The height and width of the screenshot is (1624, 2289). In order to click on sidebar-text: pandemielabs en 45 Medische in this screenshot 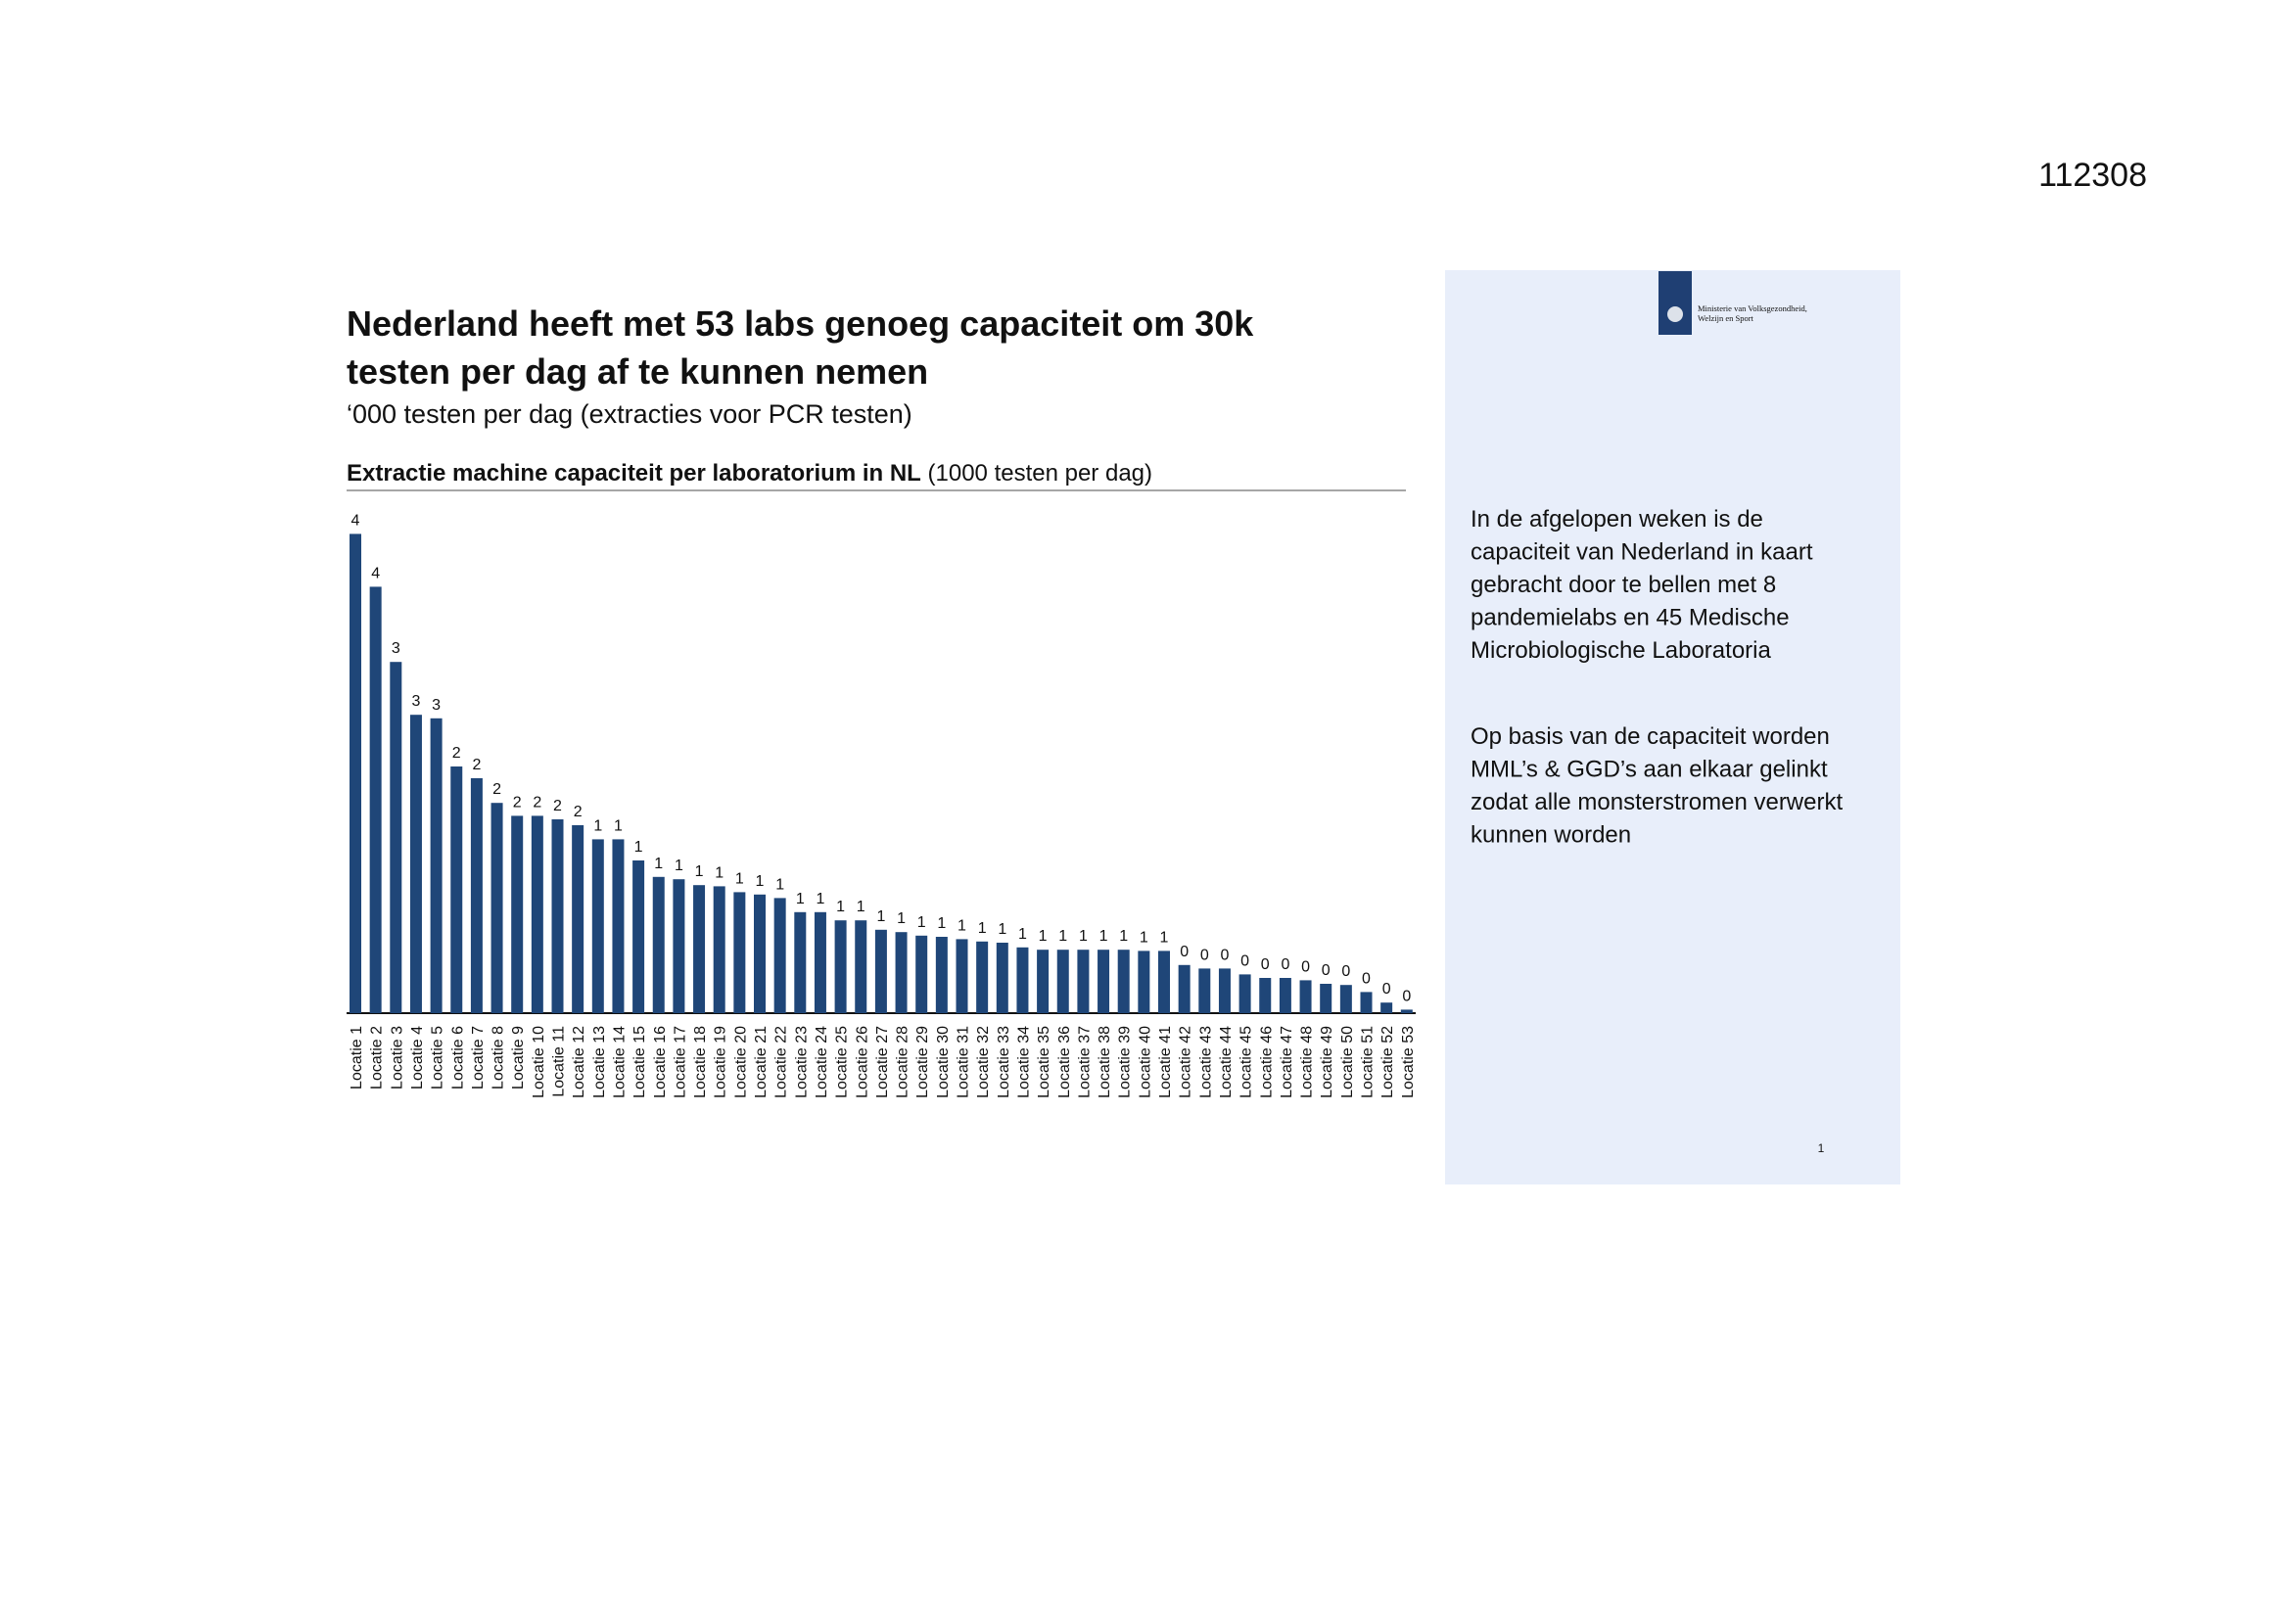, I will do `click(1630, 618)`.